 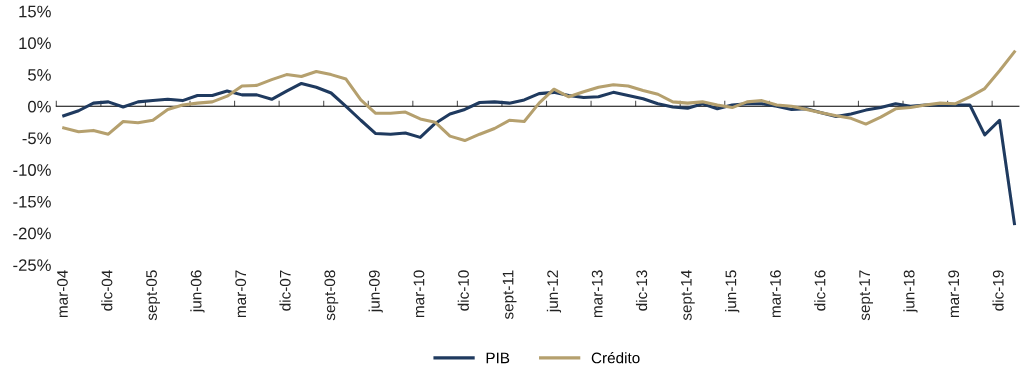 I want to click on x-tick-label: dic-04, so click(x=107, y=290).